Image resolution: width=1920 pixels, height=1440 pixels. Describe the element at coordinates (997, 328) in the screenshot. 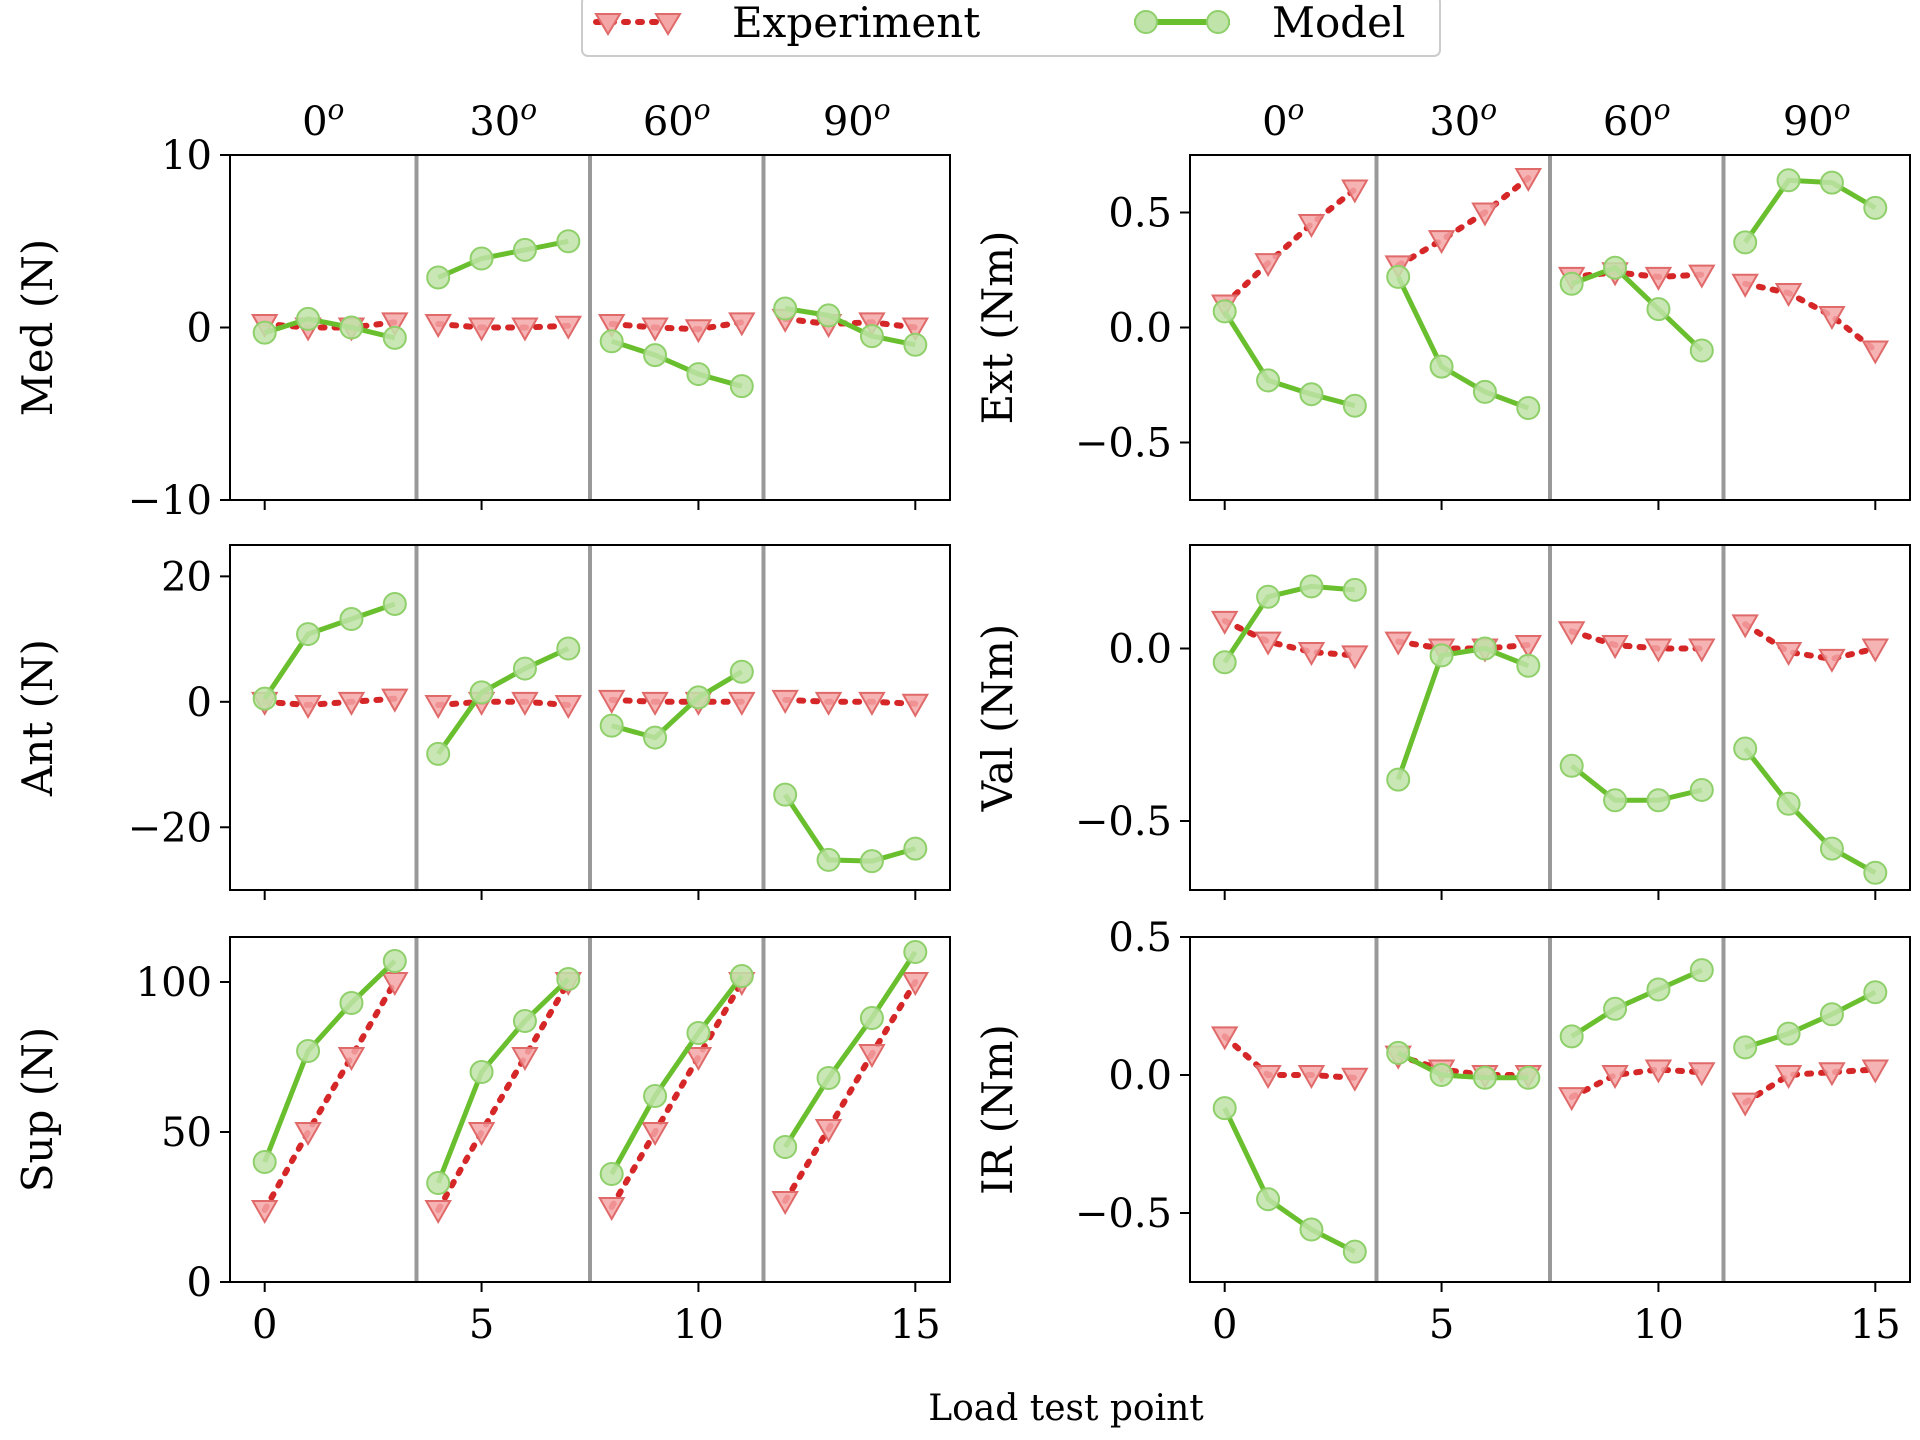

I see `y-axis-label: Ext (Nm)` at that location.